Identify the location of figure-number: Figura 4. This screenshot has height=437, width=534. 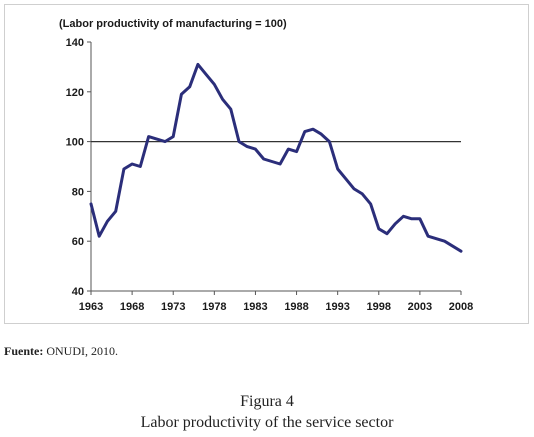
(267, 401).